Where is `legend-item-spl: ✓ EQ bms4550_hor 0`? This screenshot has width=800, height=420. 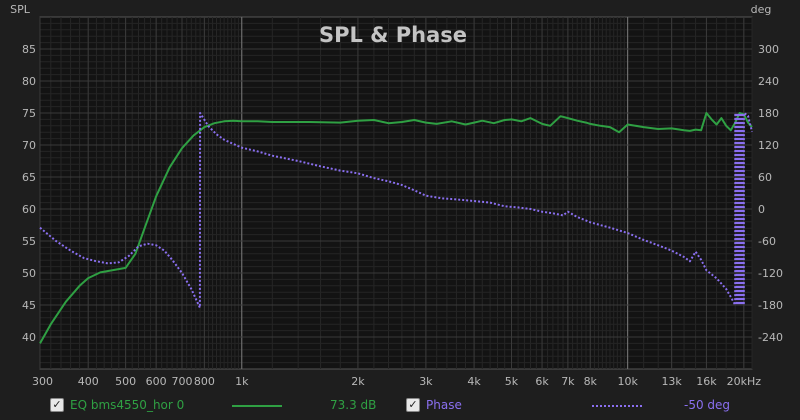
legend-item-spl: ✓ EQ bms4550_hor 0 is located at coordinates (117, 405).